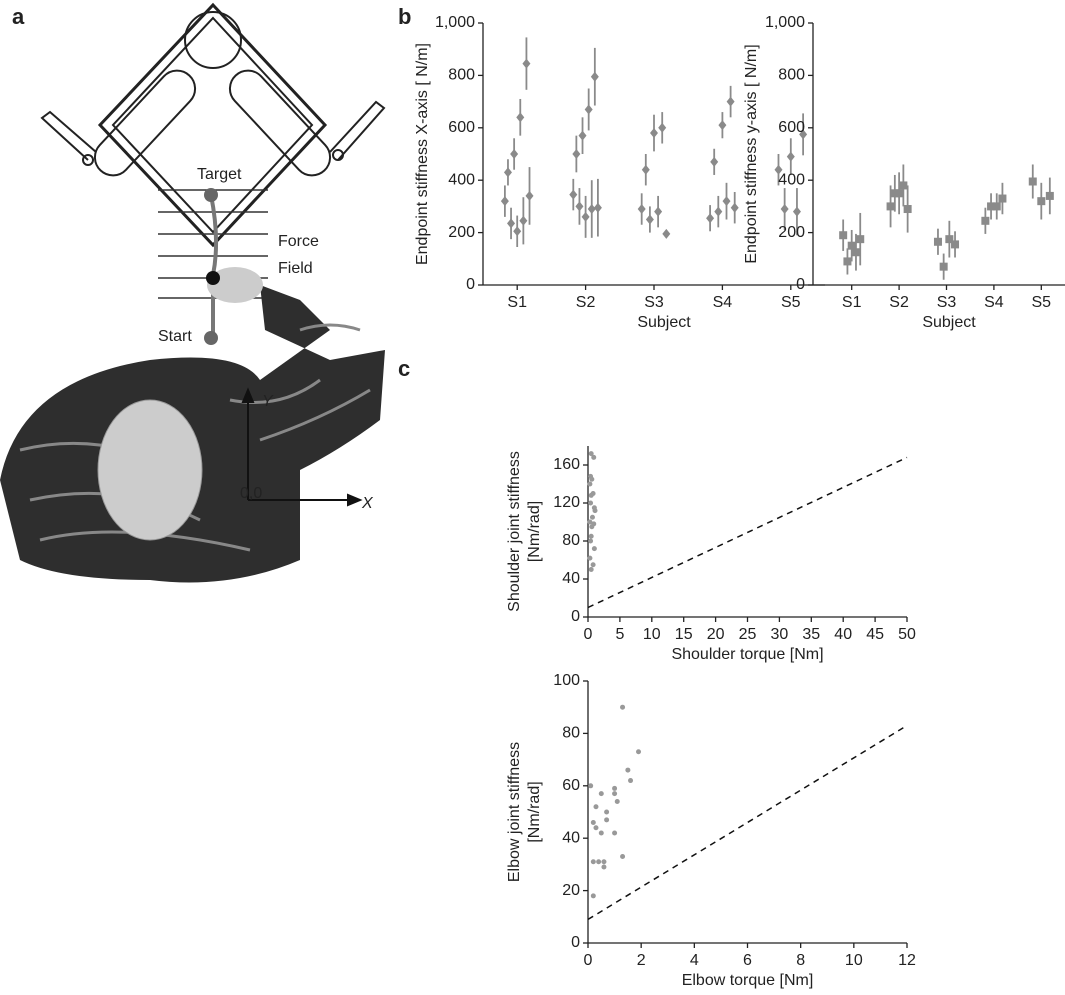  I want to click on x-tick-label: S5, so click(1042, 302).